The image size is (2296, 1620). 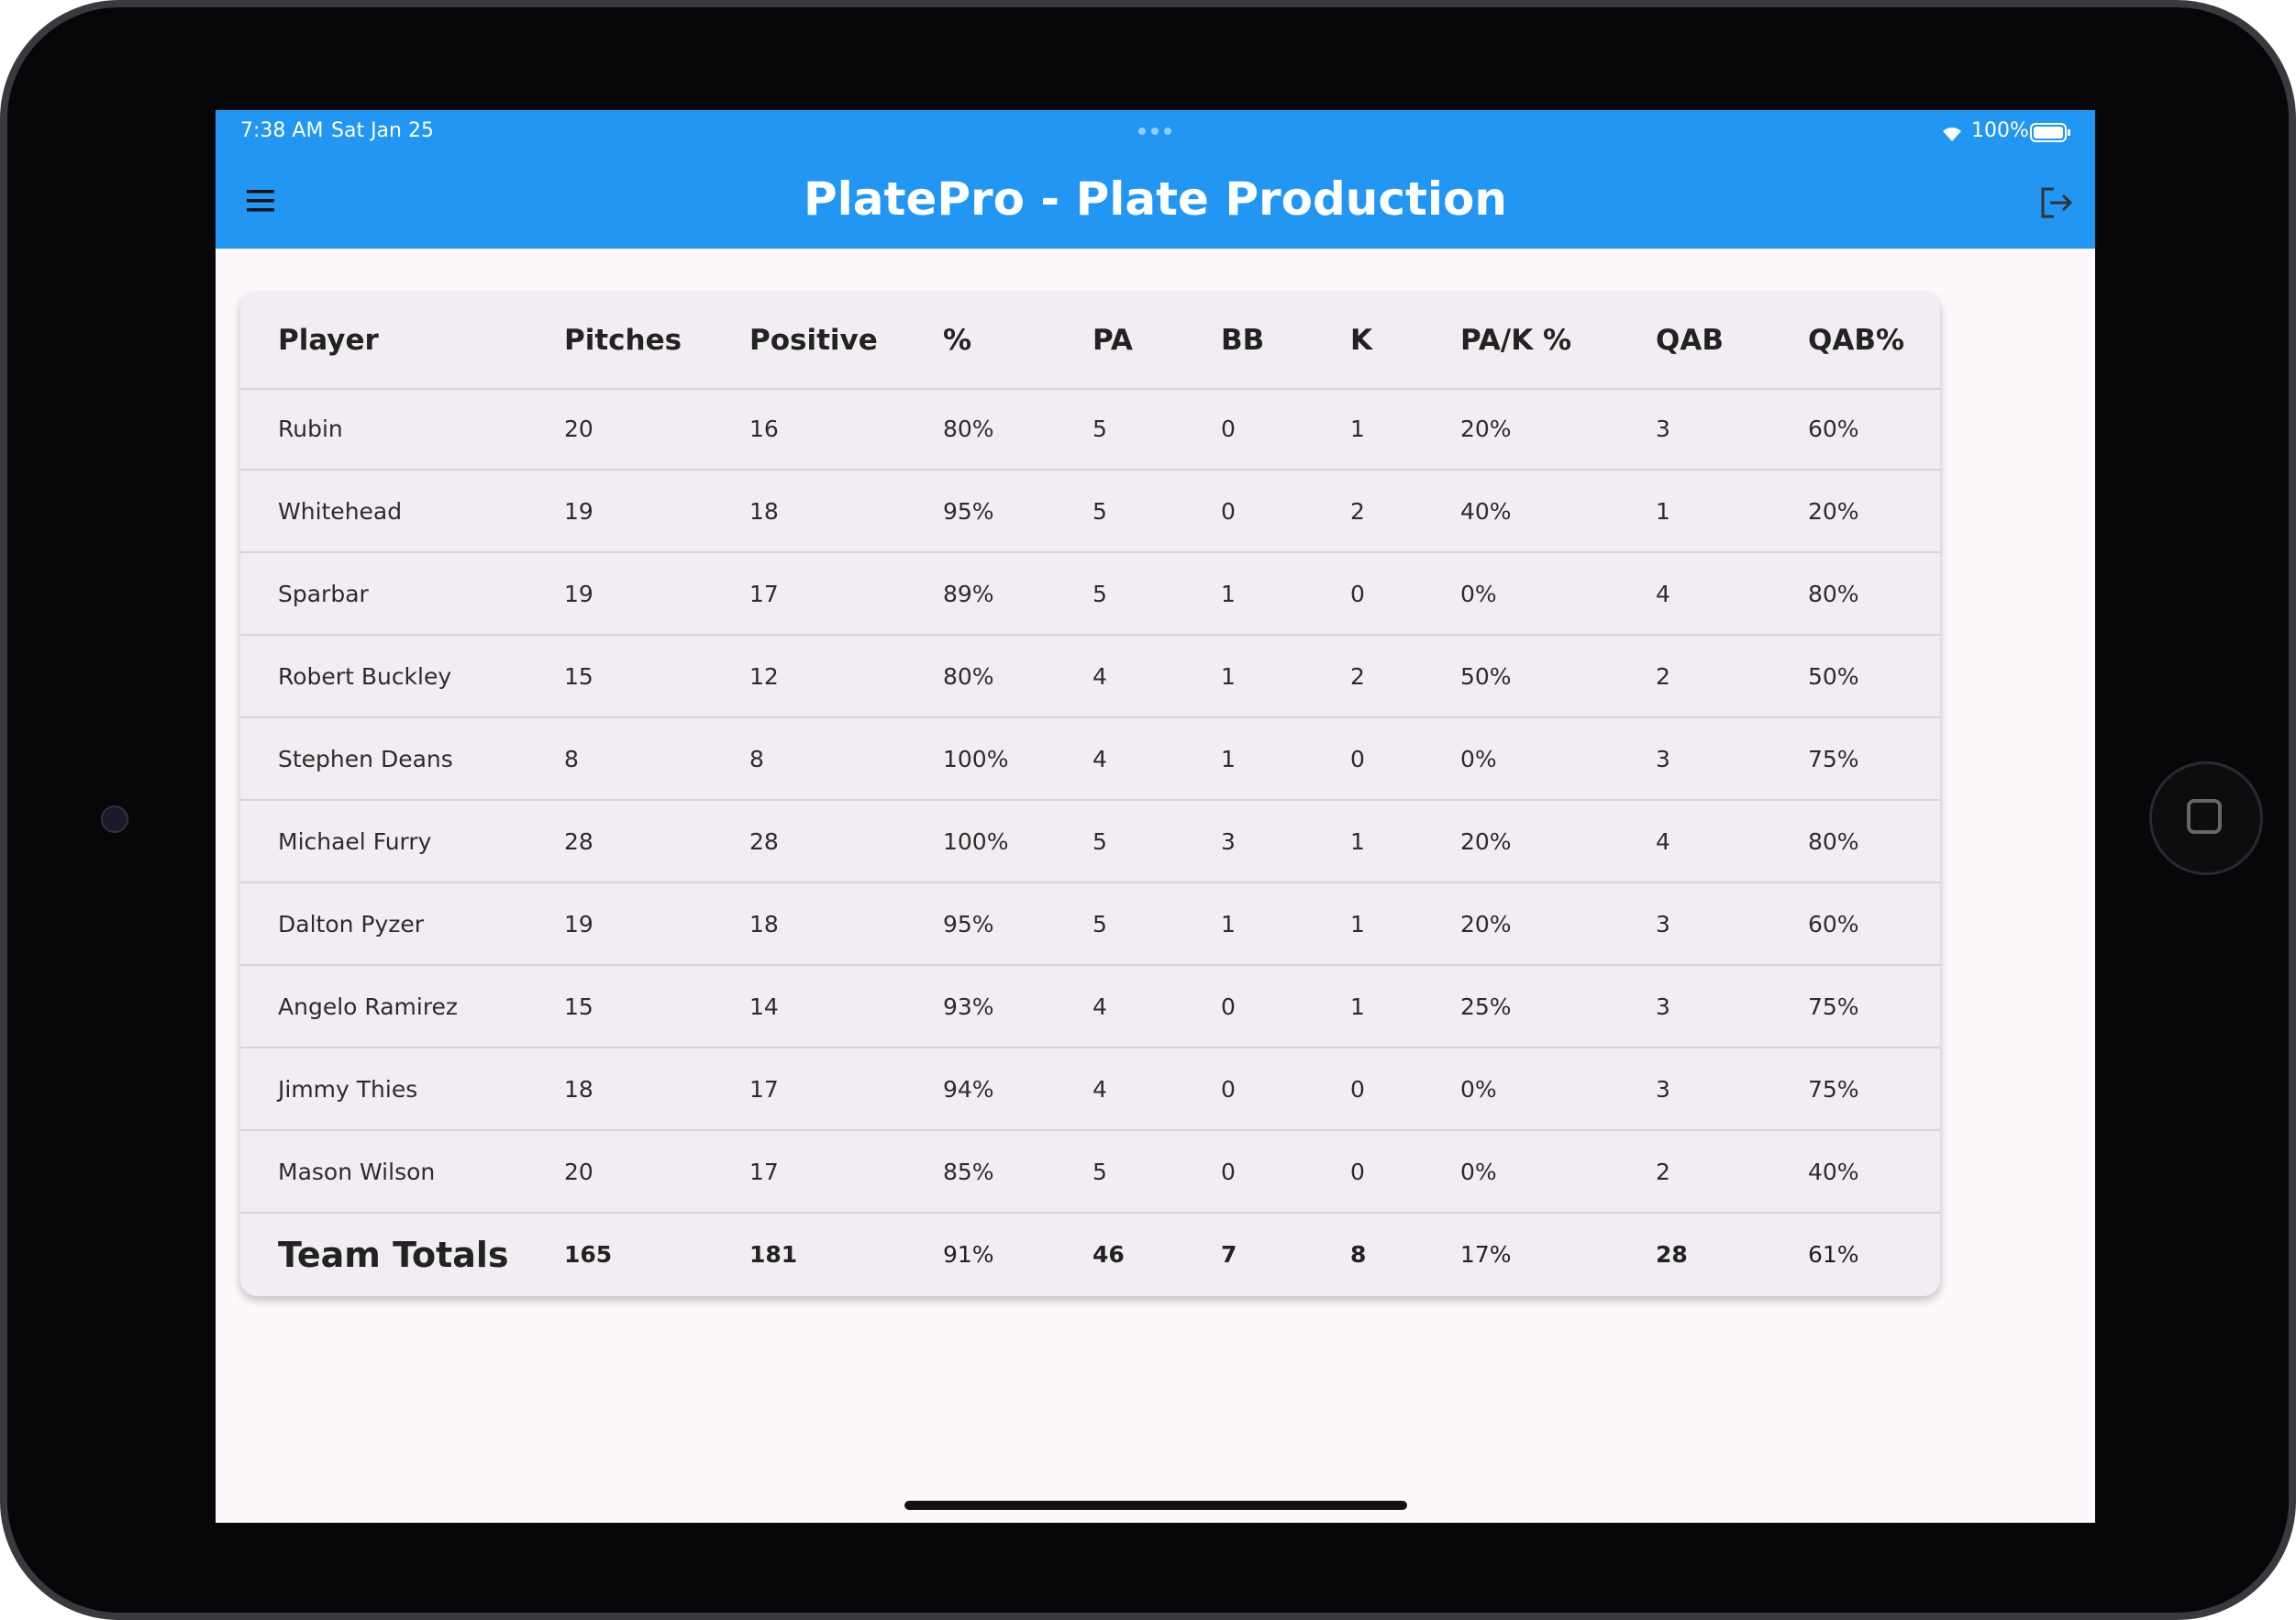 What do you see at coordinates (764, 429) in the screenshot?
I see `stat-cell: 16` at bounding box center [764, 429].